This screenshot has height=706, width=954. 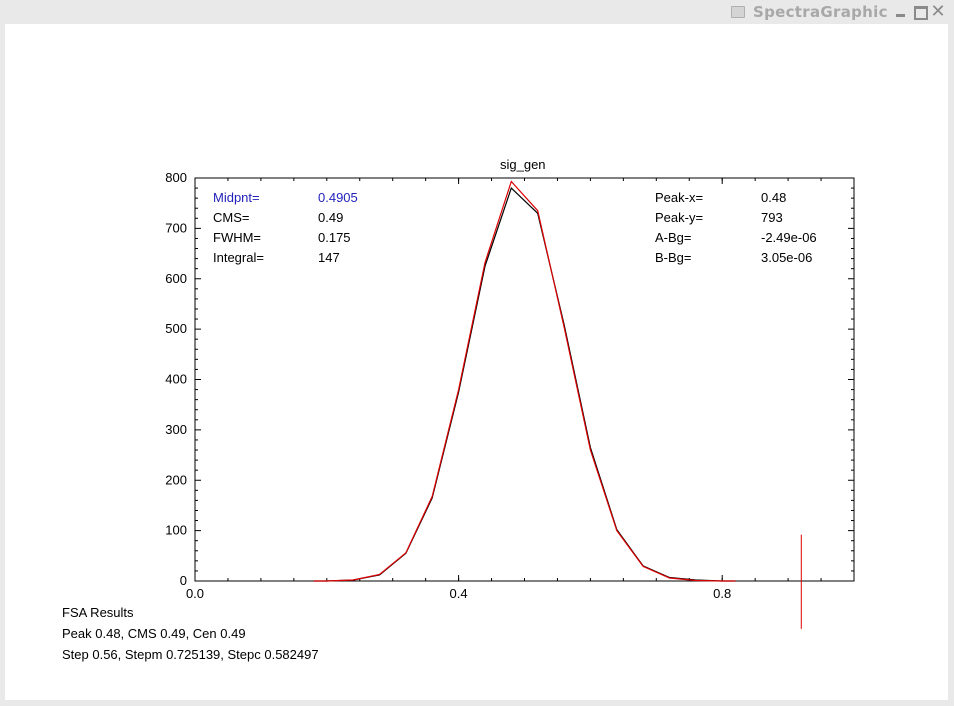 I want to click on stat-fwhm-label: FWHM=, so click(x=237, y=237).